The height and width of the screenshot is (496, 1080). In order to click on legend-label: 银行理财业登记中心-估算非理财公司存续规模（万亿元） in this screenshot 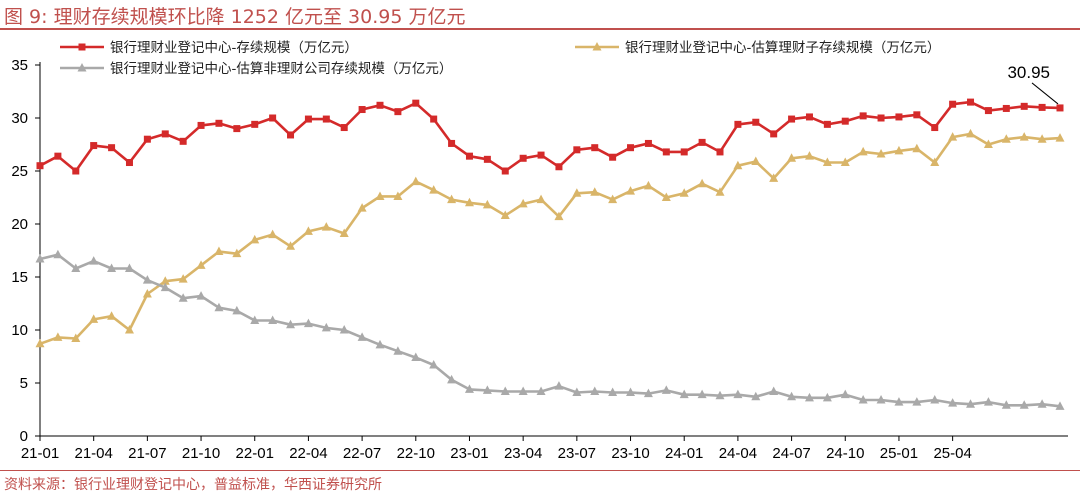, I will do `click(281, 69)`.